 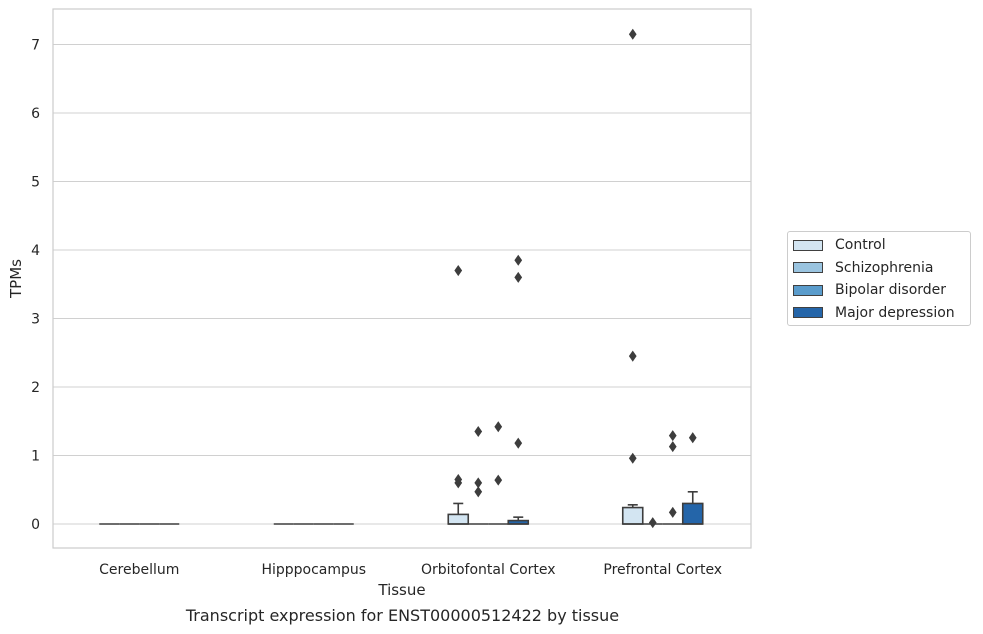 I want to click on y-tick-label: 6, so click(x=35, y=114).